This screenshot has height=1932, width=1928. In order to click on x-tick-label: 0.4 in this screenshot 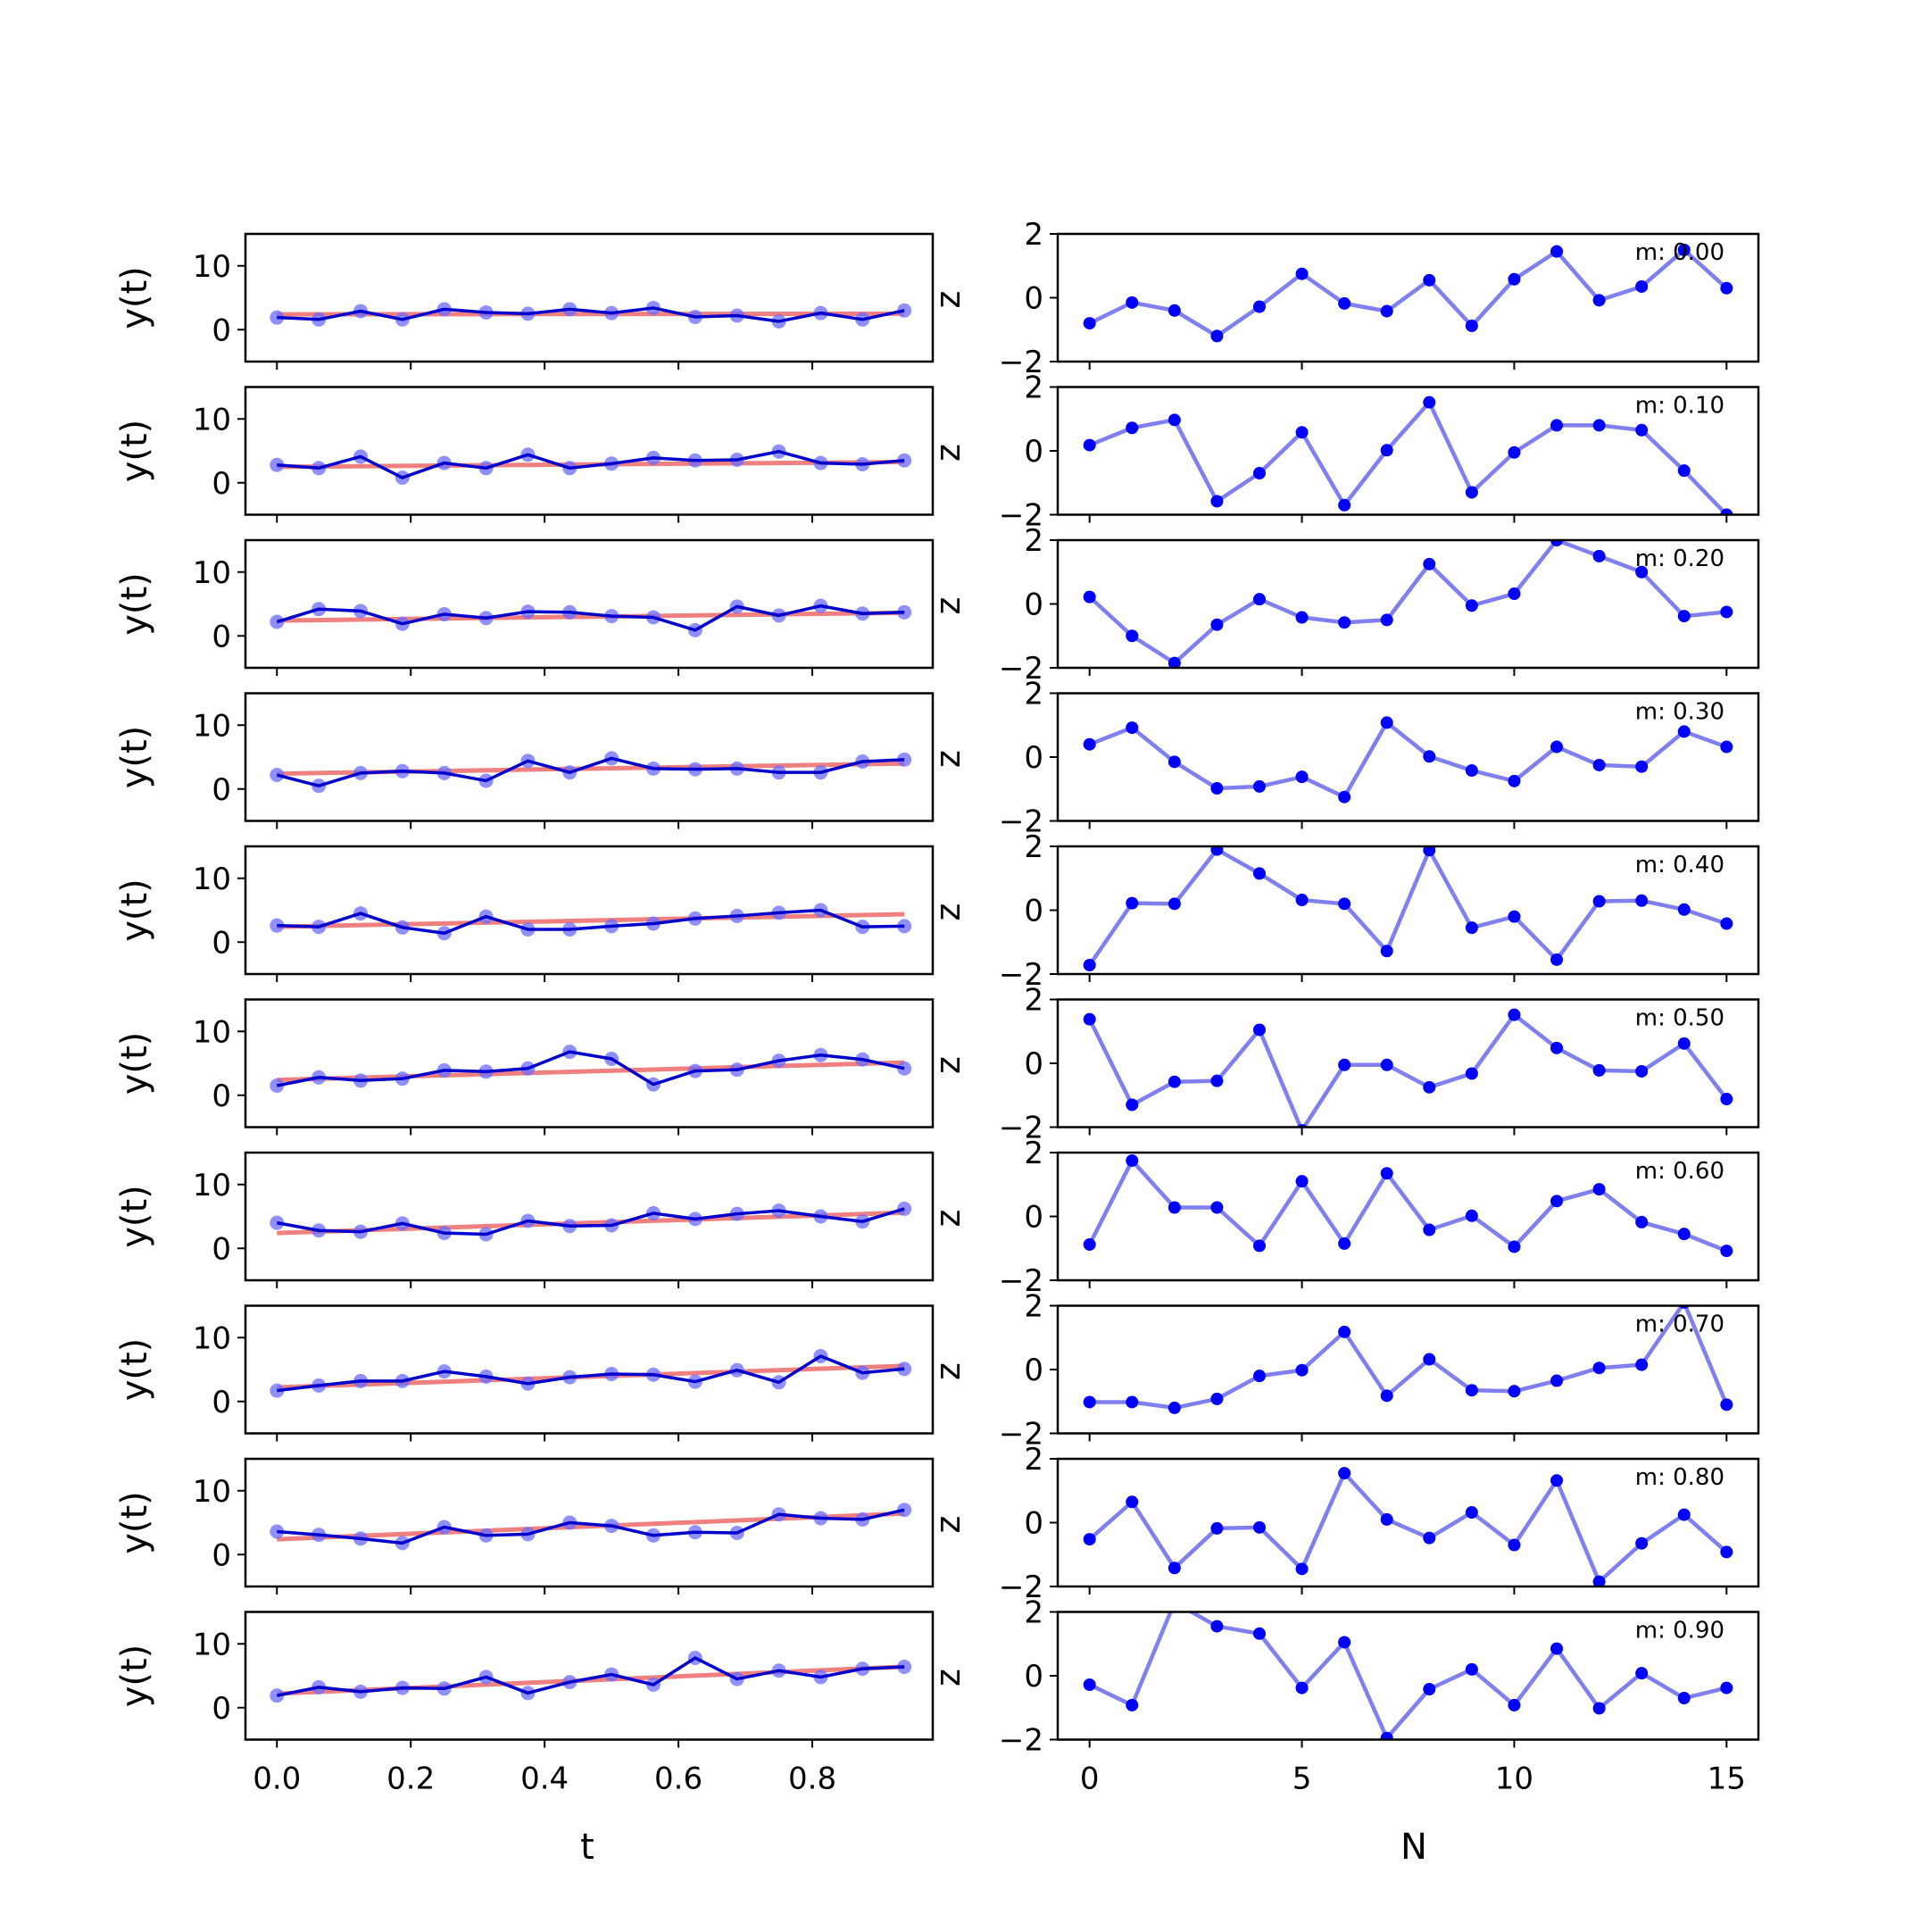, I will do `click(544, 1779)`.